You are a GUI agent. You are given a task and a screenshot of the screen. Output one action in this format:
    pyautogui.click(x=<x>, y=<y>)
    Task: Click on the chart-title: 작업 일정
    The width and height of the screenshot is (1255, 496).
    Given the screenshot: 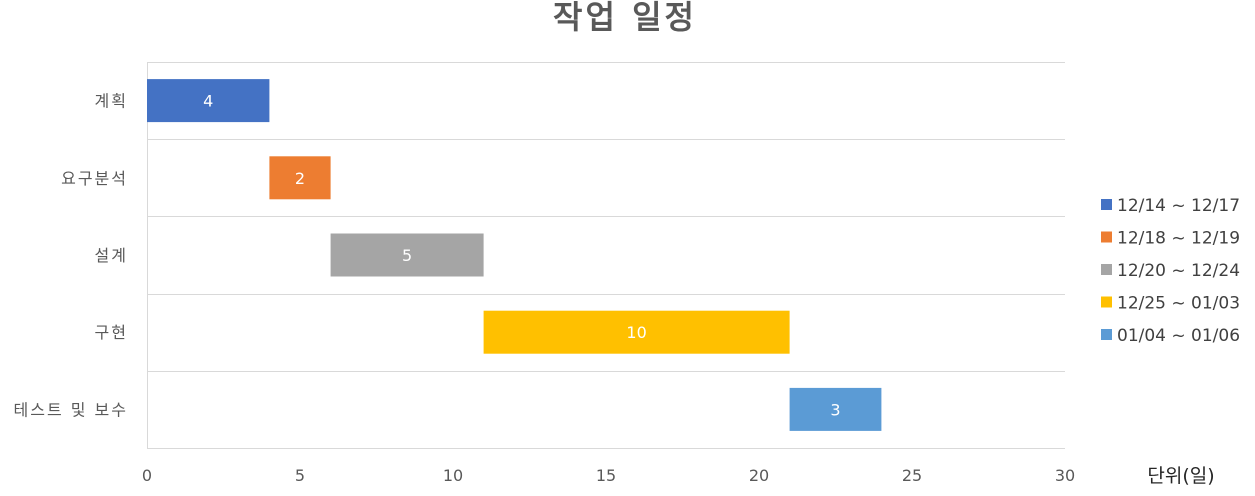 What is the action you would take?
    pyautogui.click(x=625, y=18)
    